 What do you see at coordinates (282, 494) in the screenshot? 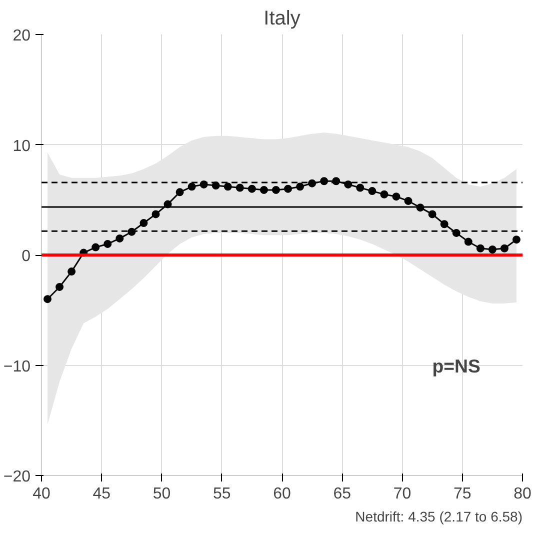
I see `x-tick-label: 60` at bounding box center [282, 494].